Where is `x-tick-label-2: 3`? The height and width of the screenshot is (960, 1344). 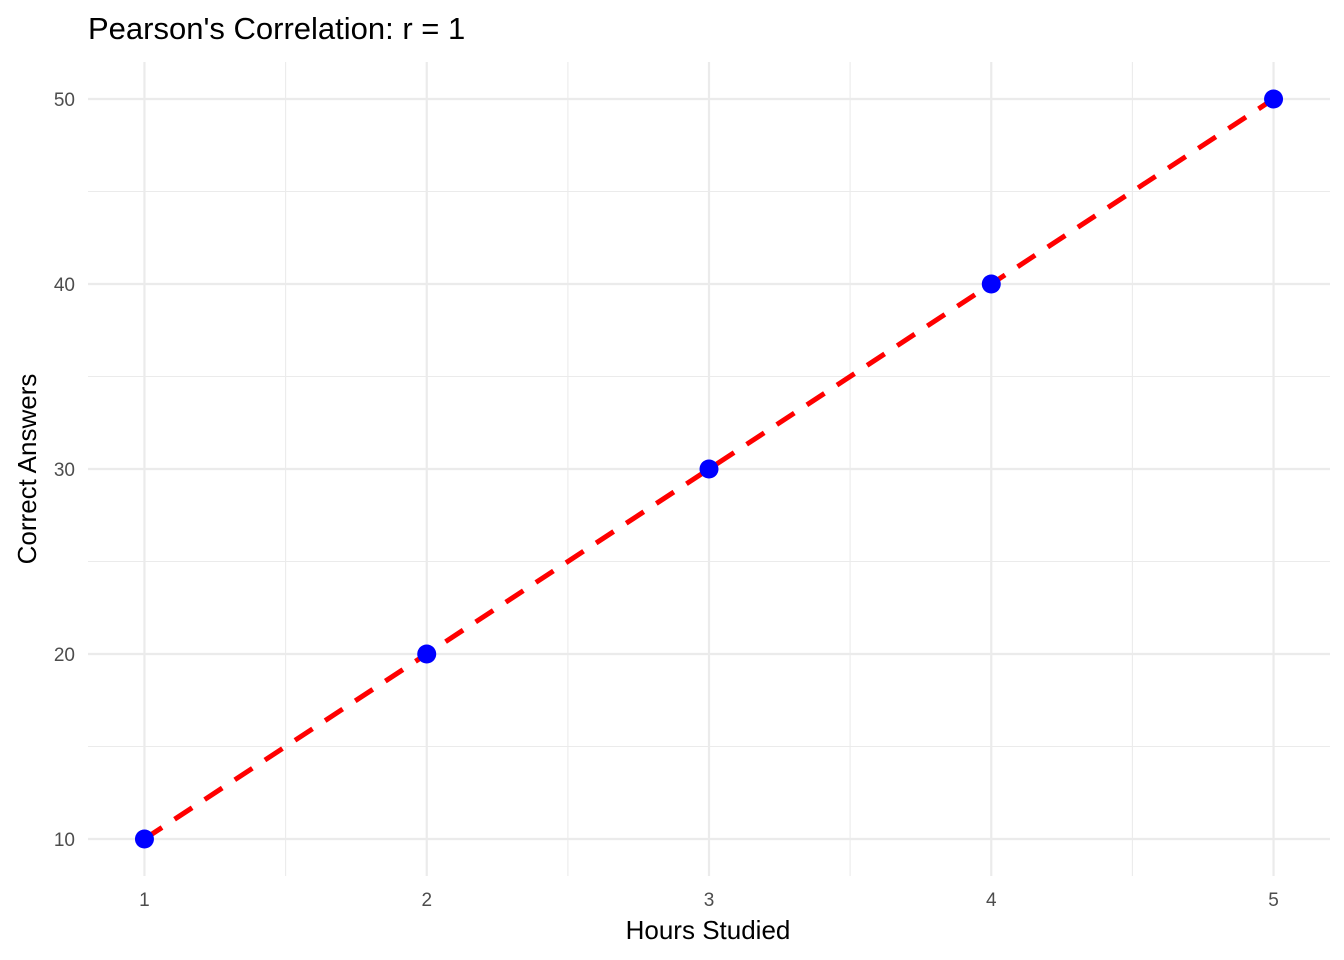 x-tick-label-2: 3 is located at coordinates (709, 900).